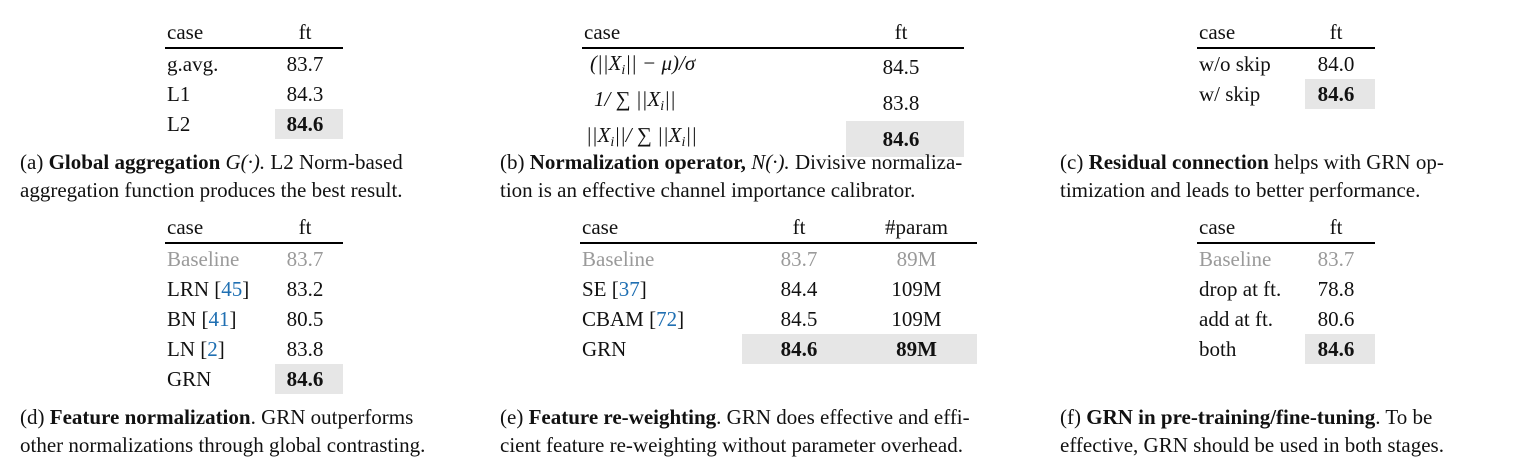 The width and height of the screenshot is (1513, 463). I want to click on table-row: GRN 84.6 89M, so click(778, 349).